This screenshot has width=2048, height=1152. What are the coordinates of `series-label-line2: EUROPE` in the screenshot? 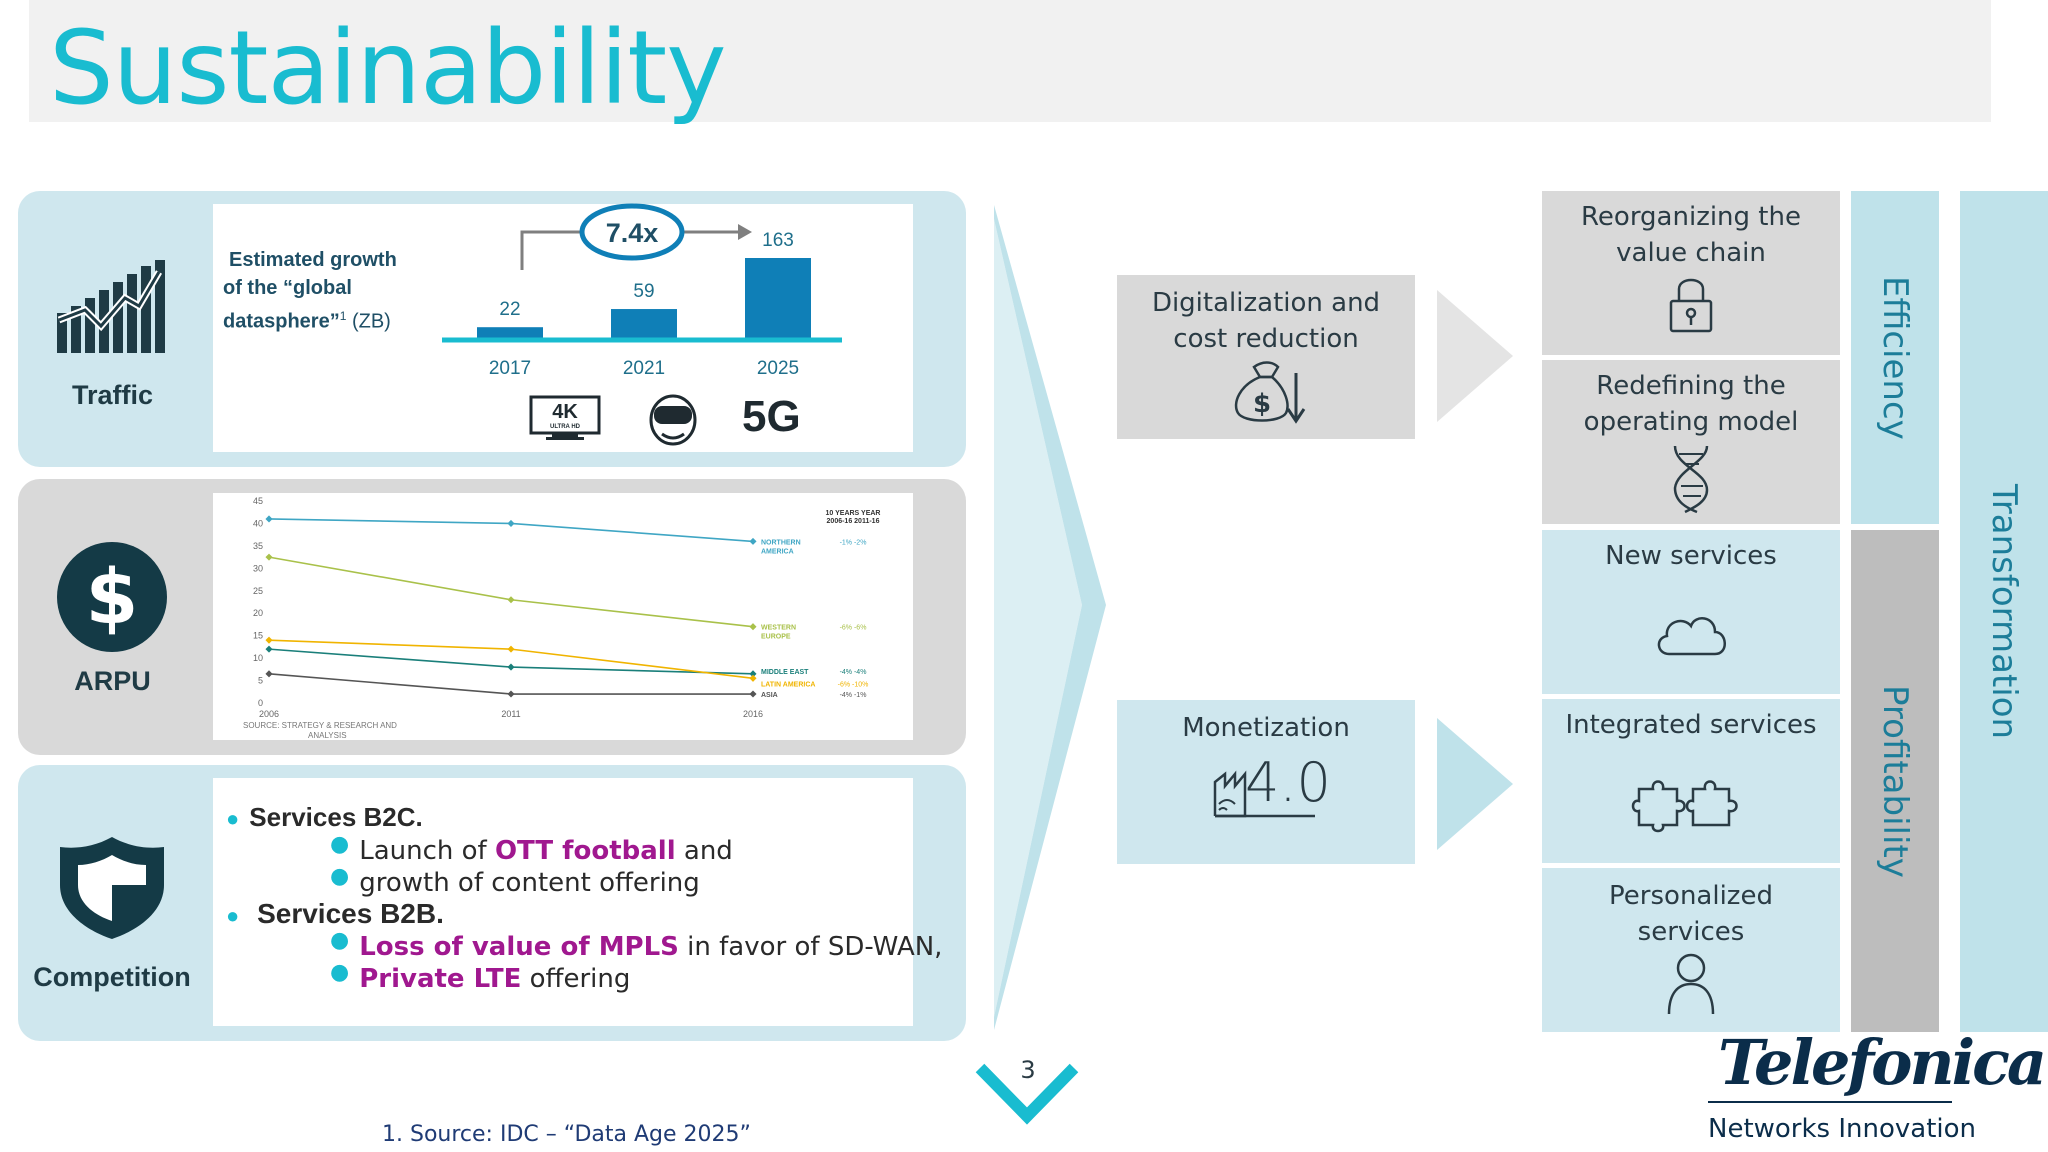 It's located at (776, 637).